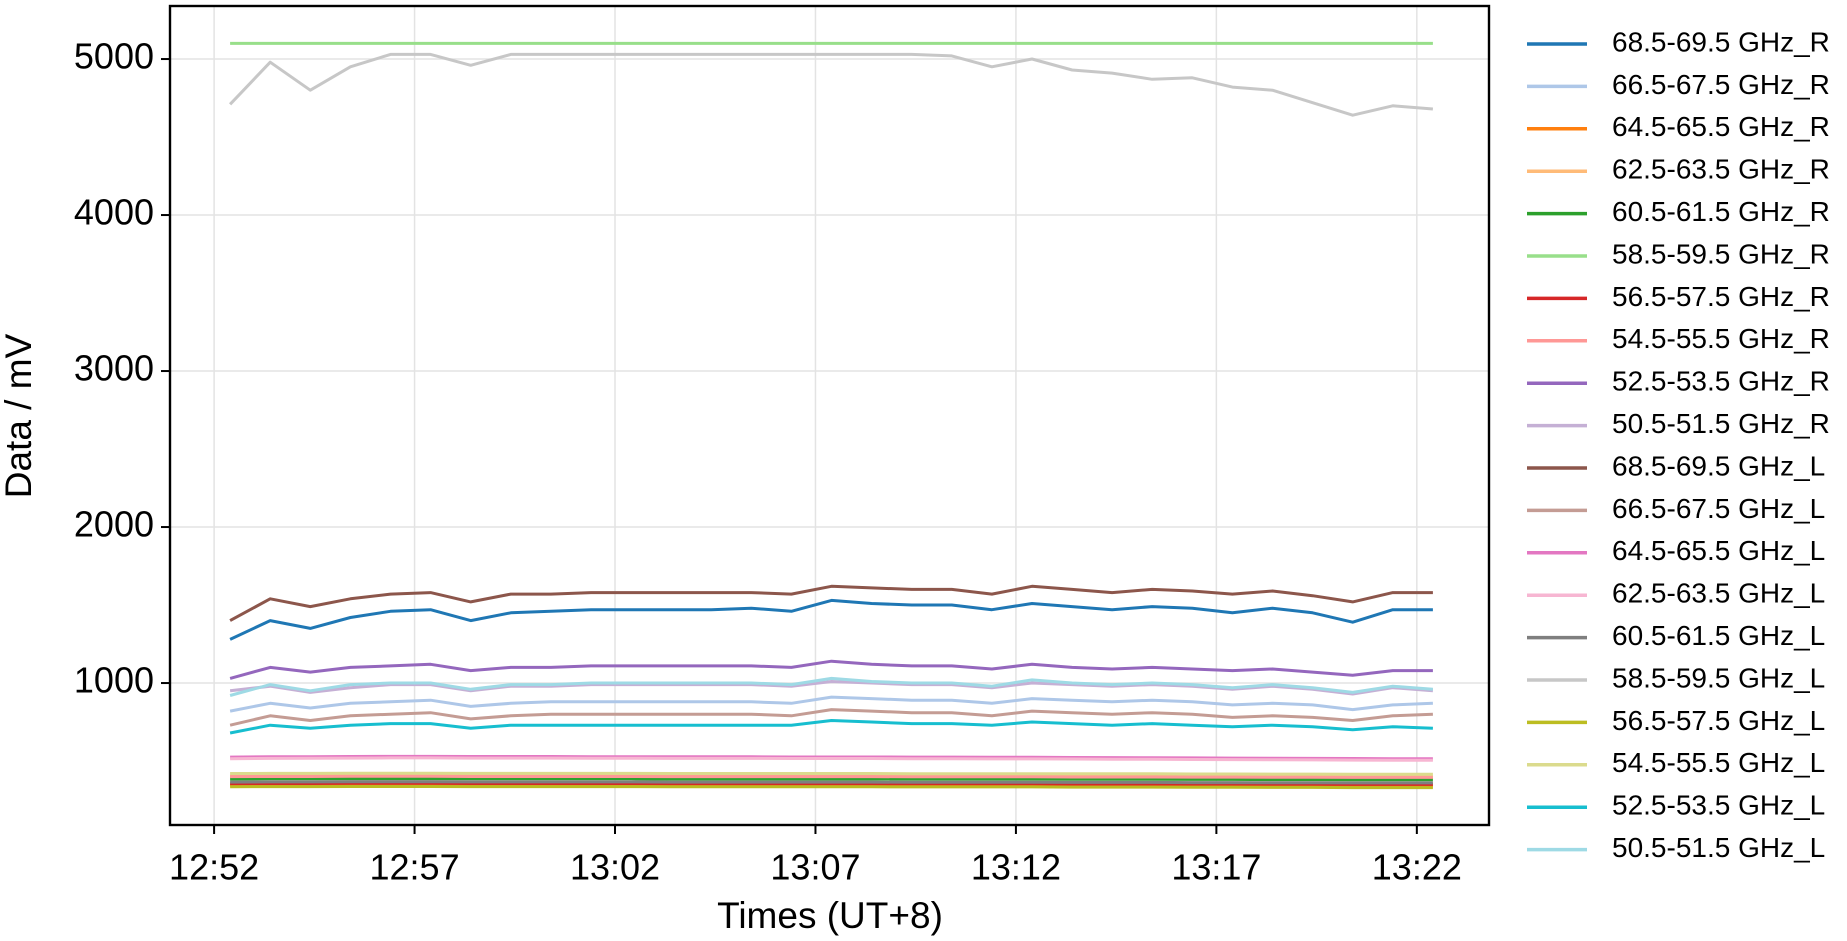 This screenshot has width=1847, height=941. Describe the element at coordinates (214, 867) in the screenshot. I see `x-tick-label: 12:52` at that location.